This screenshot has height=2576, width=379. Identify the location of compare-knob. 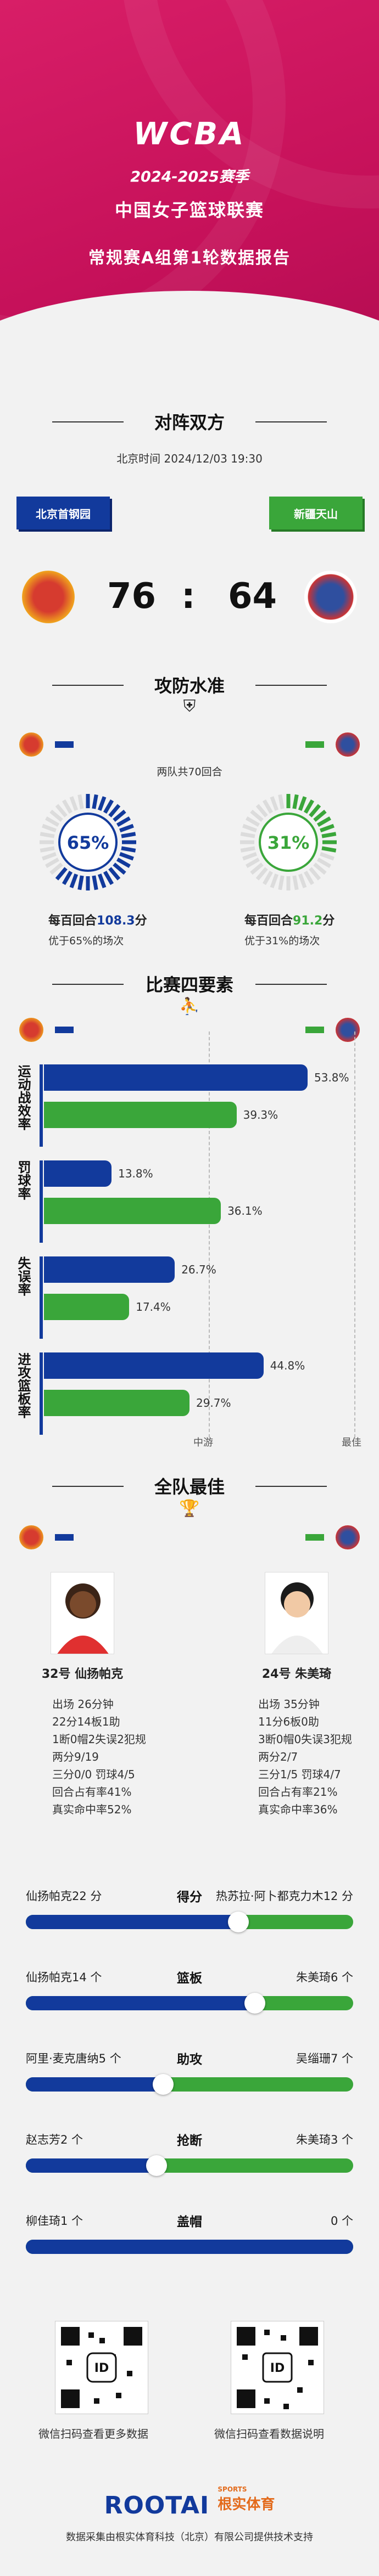
(238, 1922).